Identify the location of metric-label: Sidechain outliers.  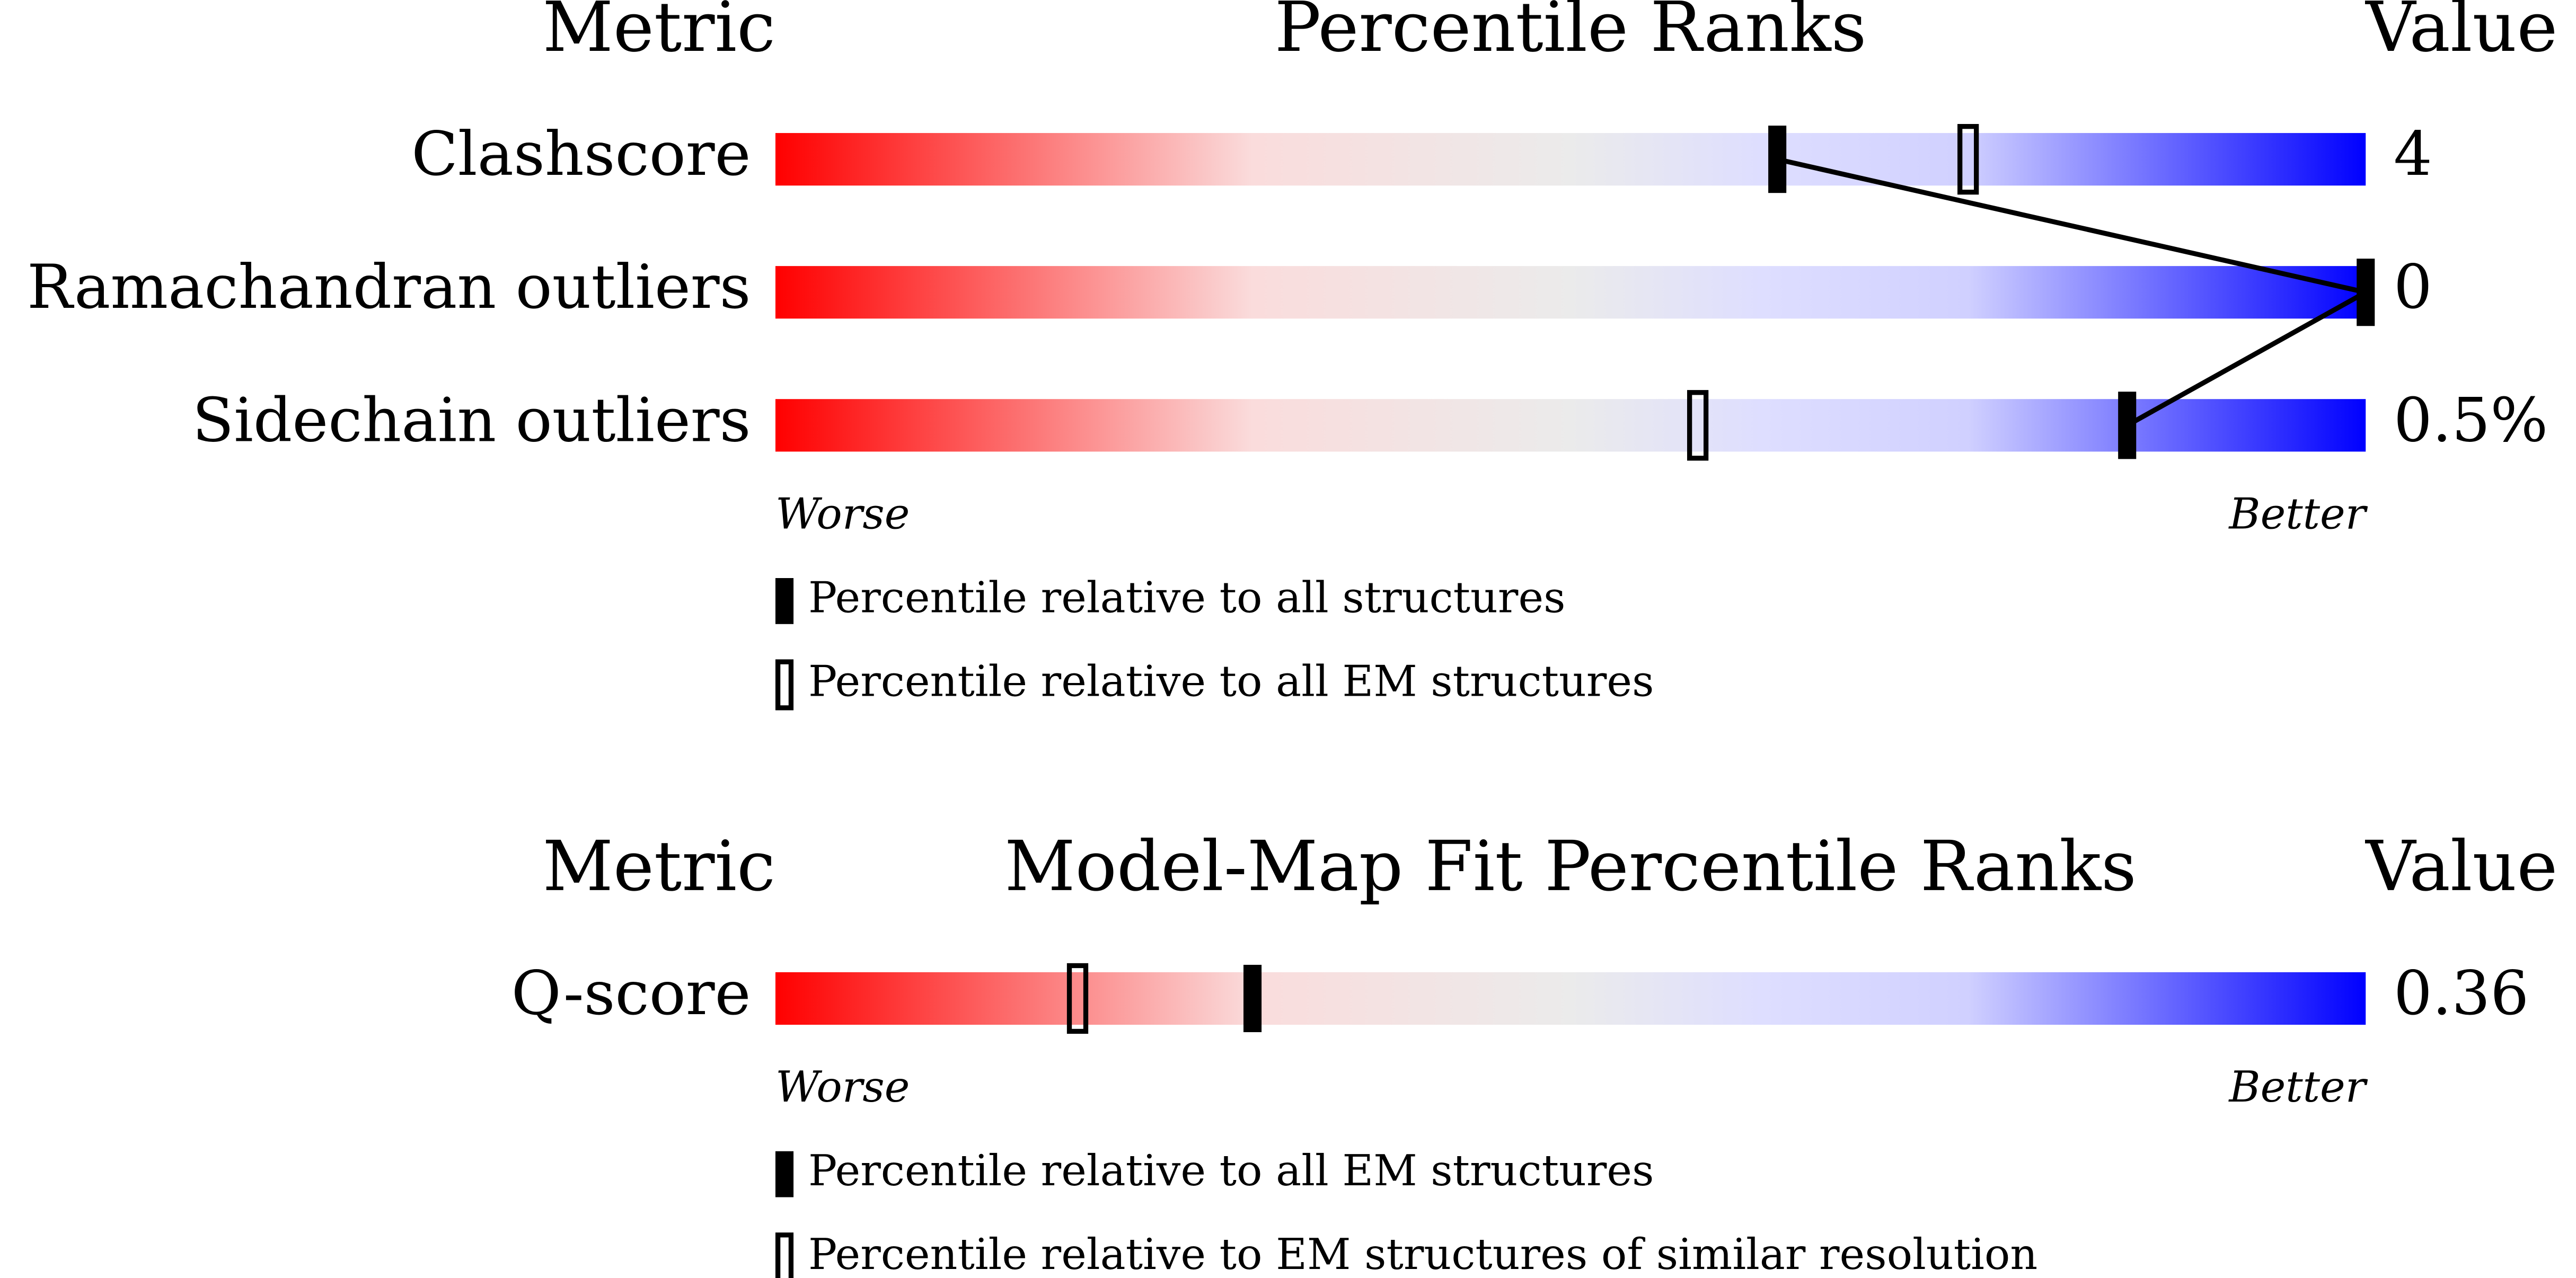
(471, 420).